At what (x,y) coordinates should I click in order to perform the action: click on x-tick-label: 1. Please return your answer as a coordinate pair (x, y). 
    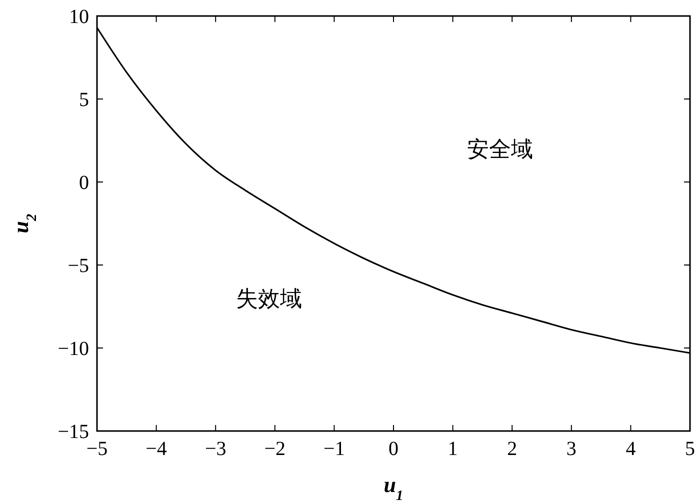
    Looking at the image, I should click on (453, 449).